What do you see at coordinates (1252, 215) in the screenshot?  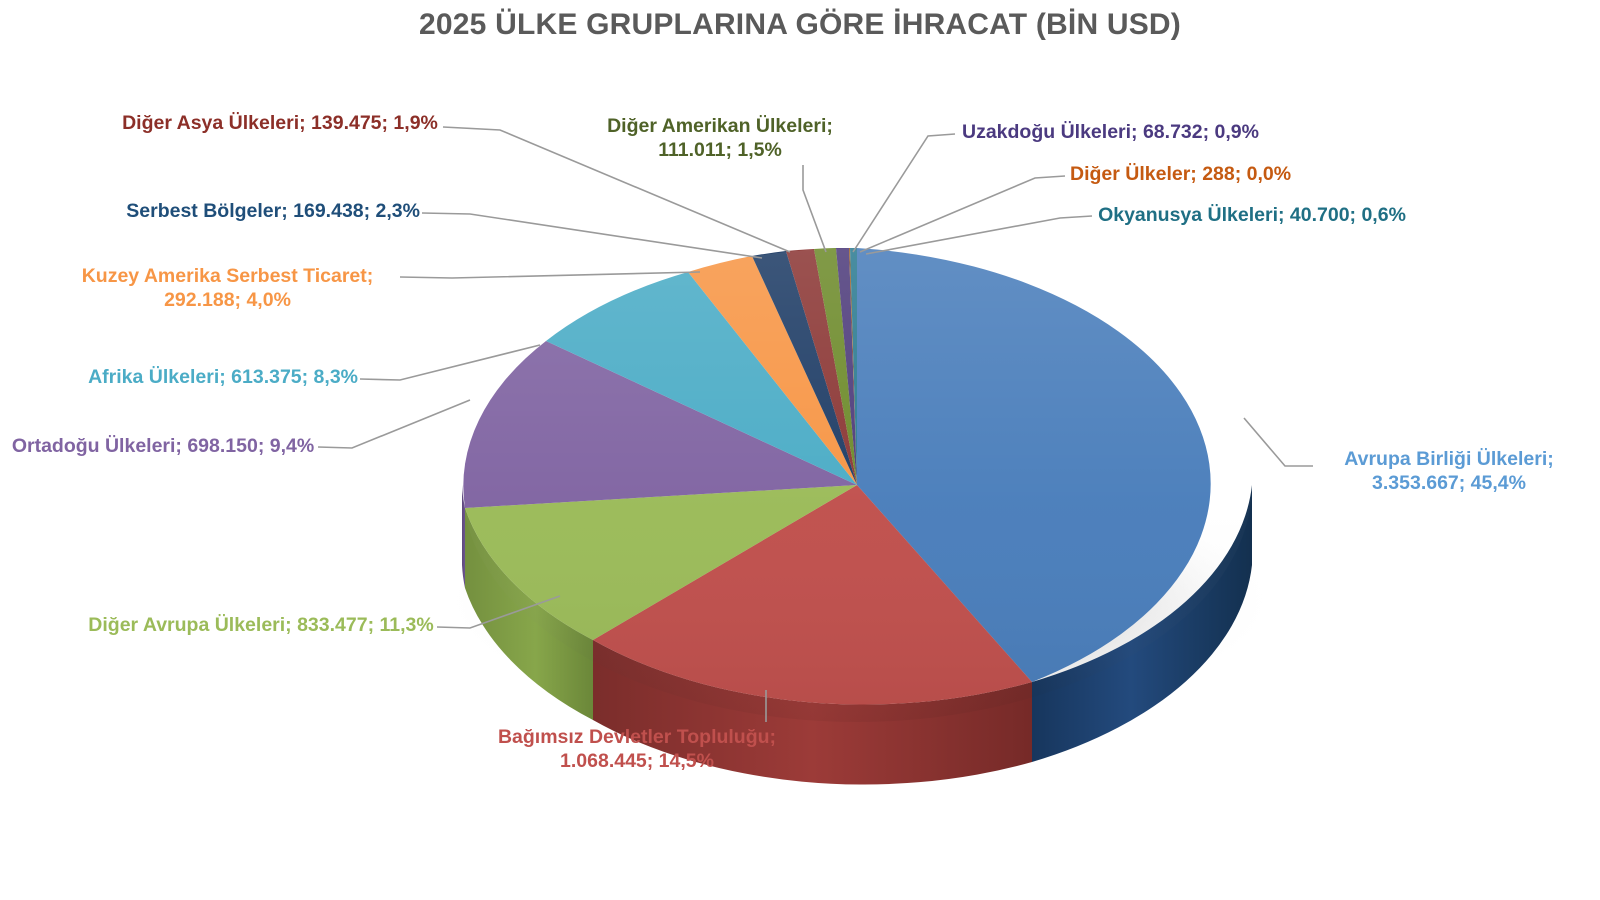 I see `data-label-okyanusya: Okyanusya Ülkeleri; 40.700; 0,6%` at bounding box center [1252, 215].